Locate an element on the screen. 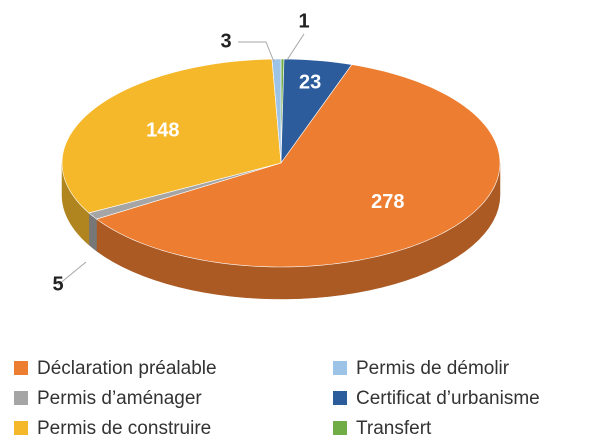 The image size is (590, 441). data-label: 278 is located at coordinates (387, 202).